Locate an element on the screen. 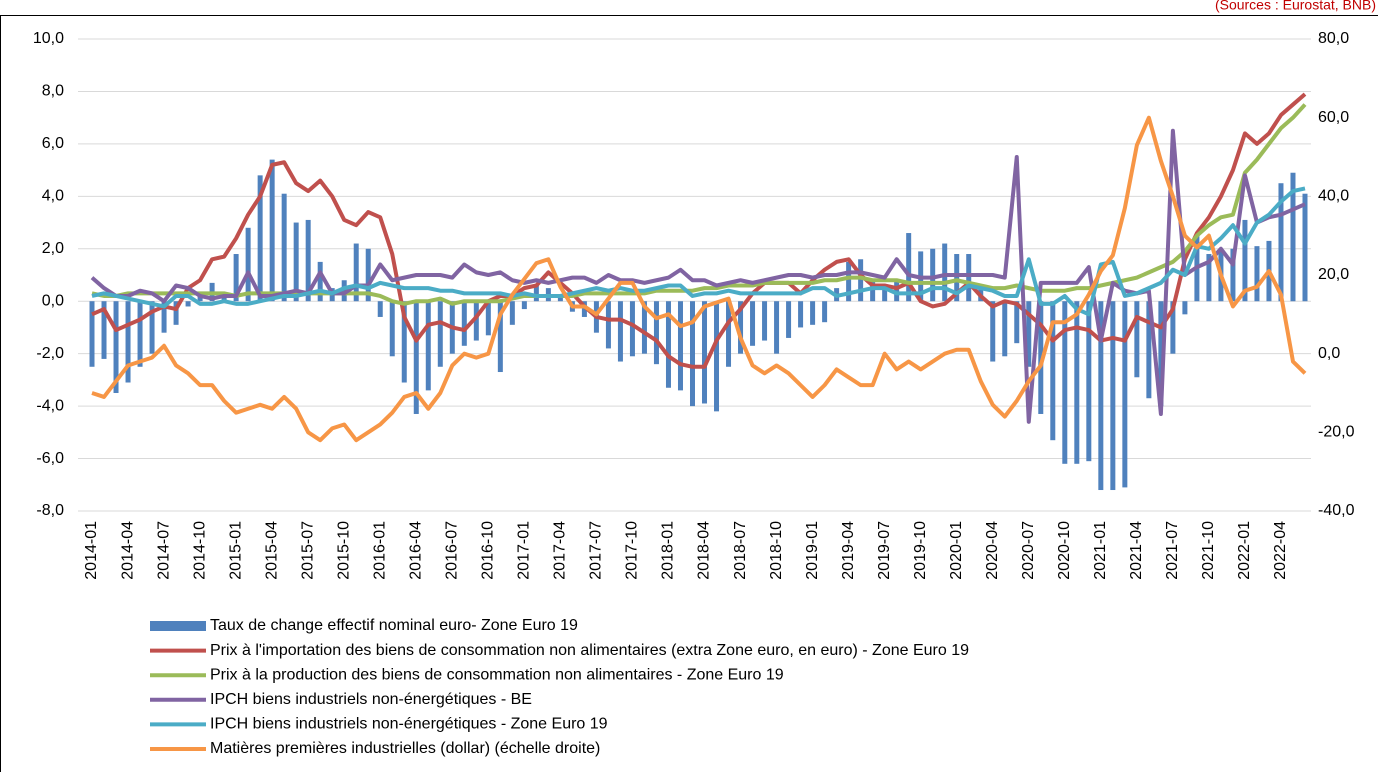  x-tick-label: 2014-04 is located at coordinates (127, 550).